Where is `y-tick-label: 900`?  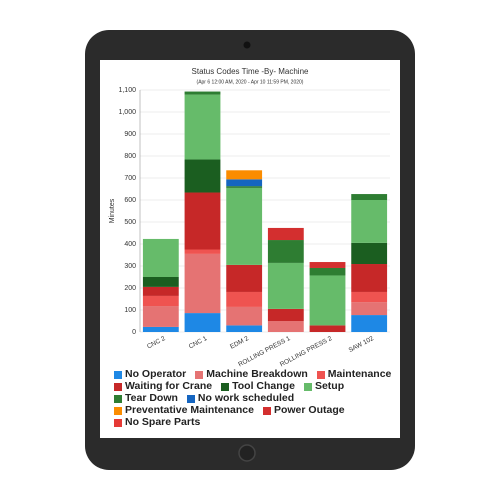 y-tick-label: 900 is located at coordinates (130, 134).